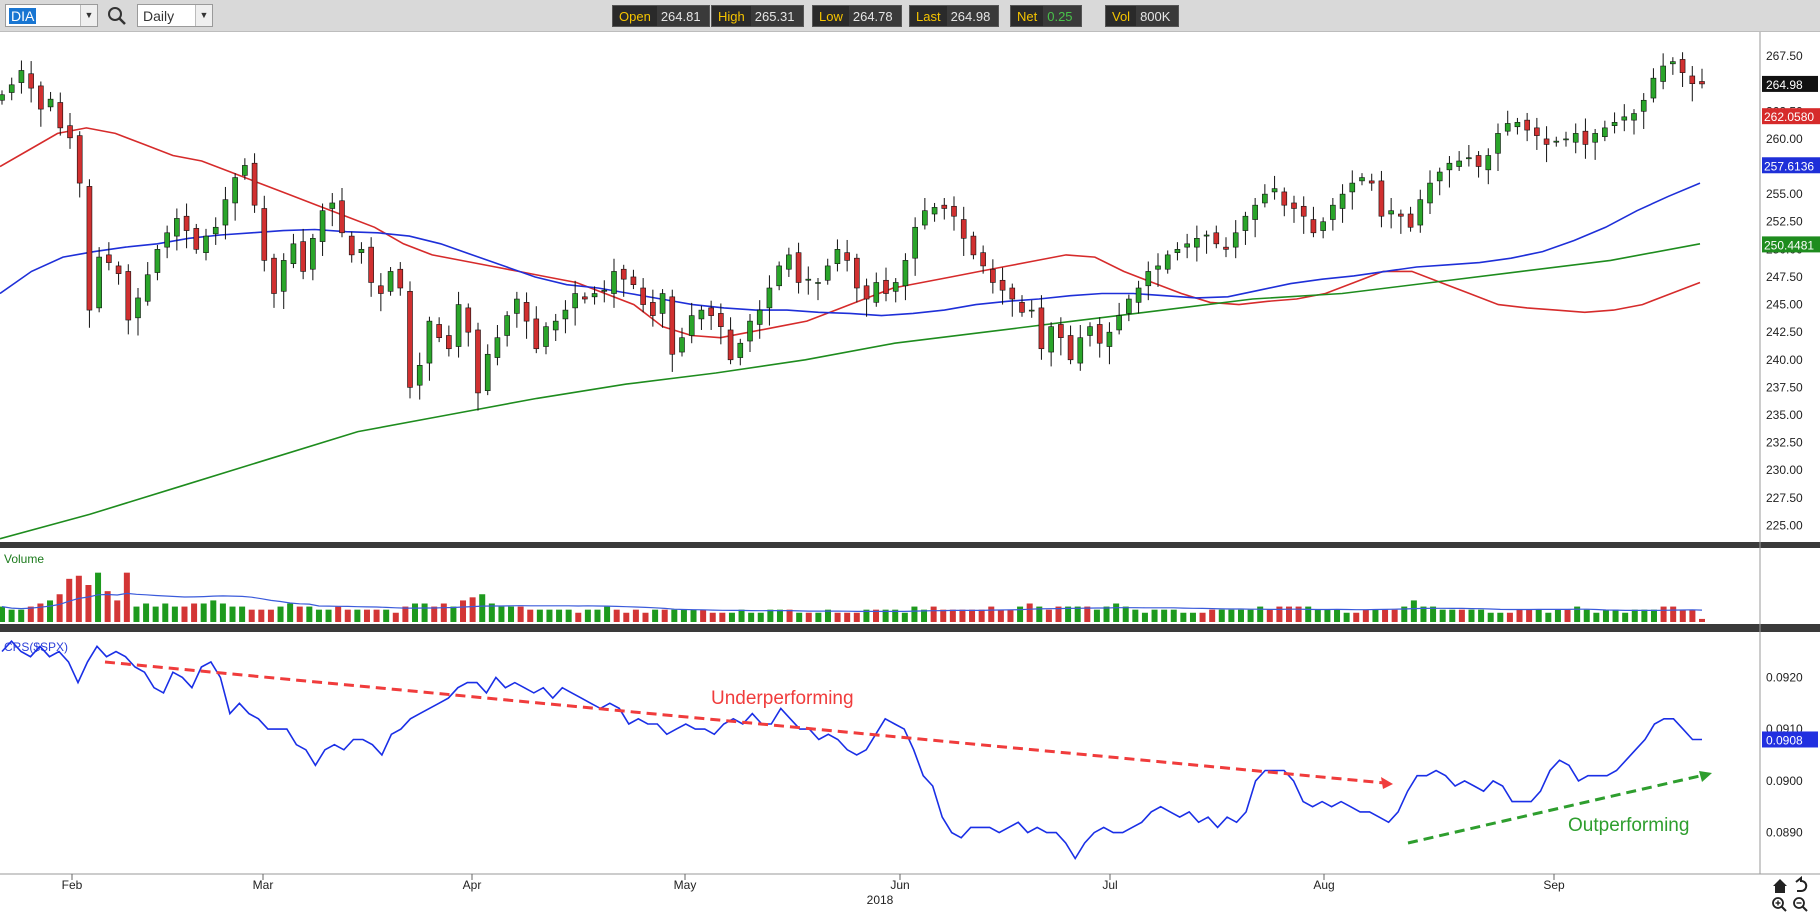  Describe the element at coordinates (88, 15) in the screenshot. I see `symbol-dropdown-icon: ▼` at that location.